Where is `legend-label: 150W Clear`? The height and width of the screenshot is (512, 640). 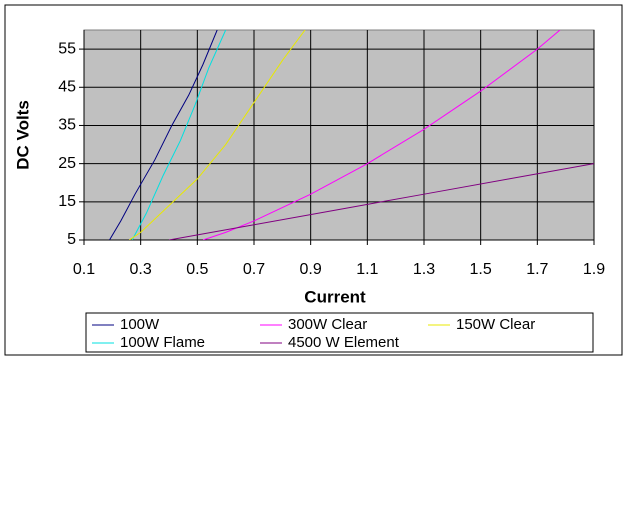
legend-label: 150W Clear is located at coordinates (495, 324).